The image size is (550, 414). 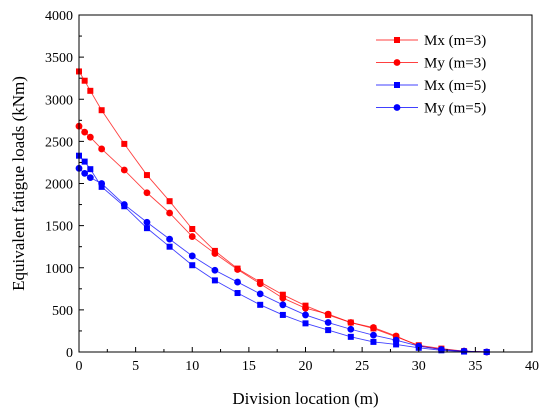 I want to click on x-tick-label: 40, so click(x=532, y=366).